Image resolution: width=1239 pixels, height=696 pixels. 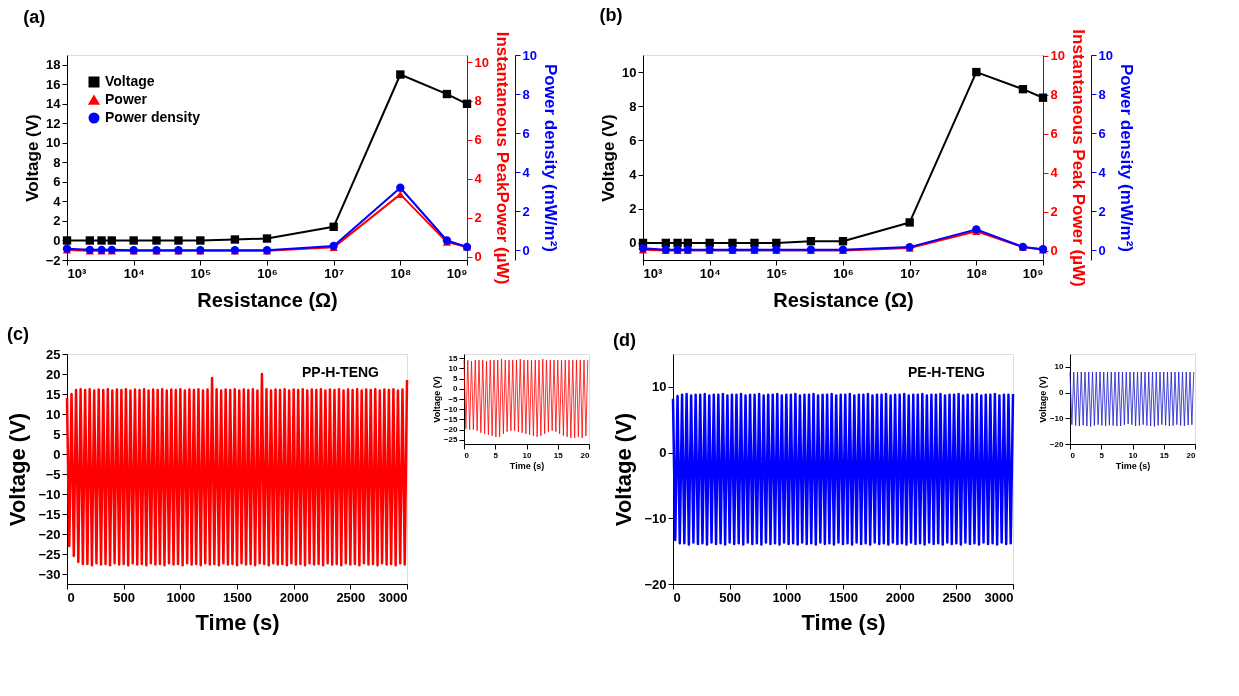 I want to click on x-tick-label: 1000, so click(x=787, y=597).